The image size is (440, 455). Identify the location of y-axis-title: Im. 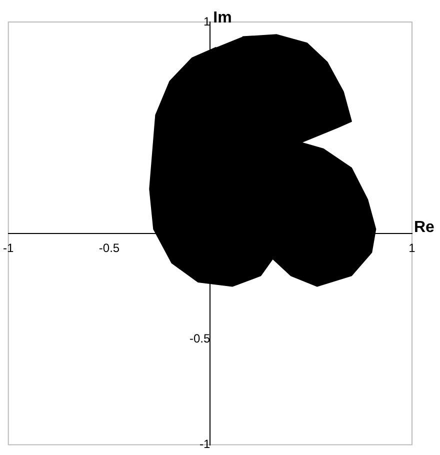
(222, 17).